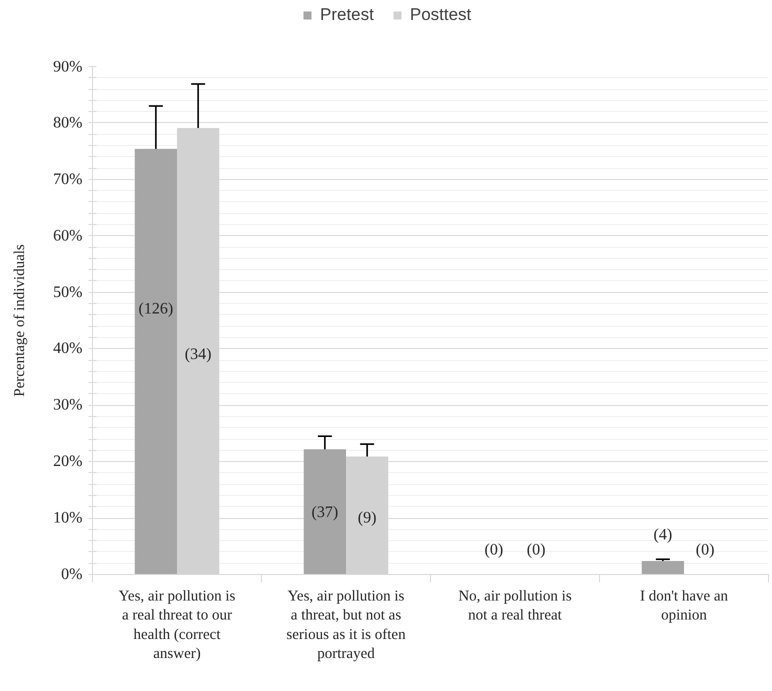 This screenshot has width=772, height=691. I want to click on legend-label: Posttest, so click(441, 15).